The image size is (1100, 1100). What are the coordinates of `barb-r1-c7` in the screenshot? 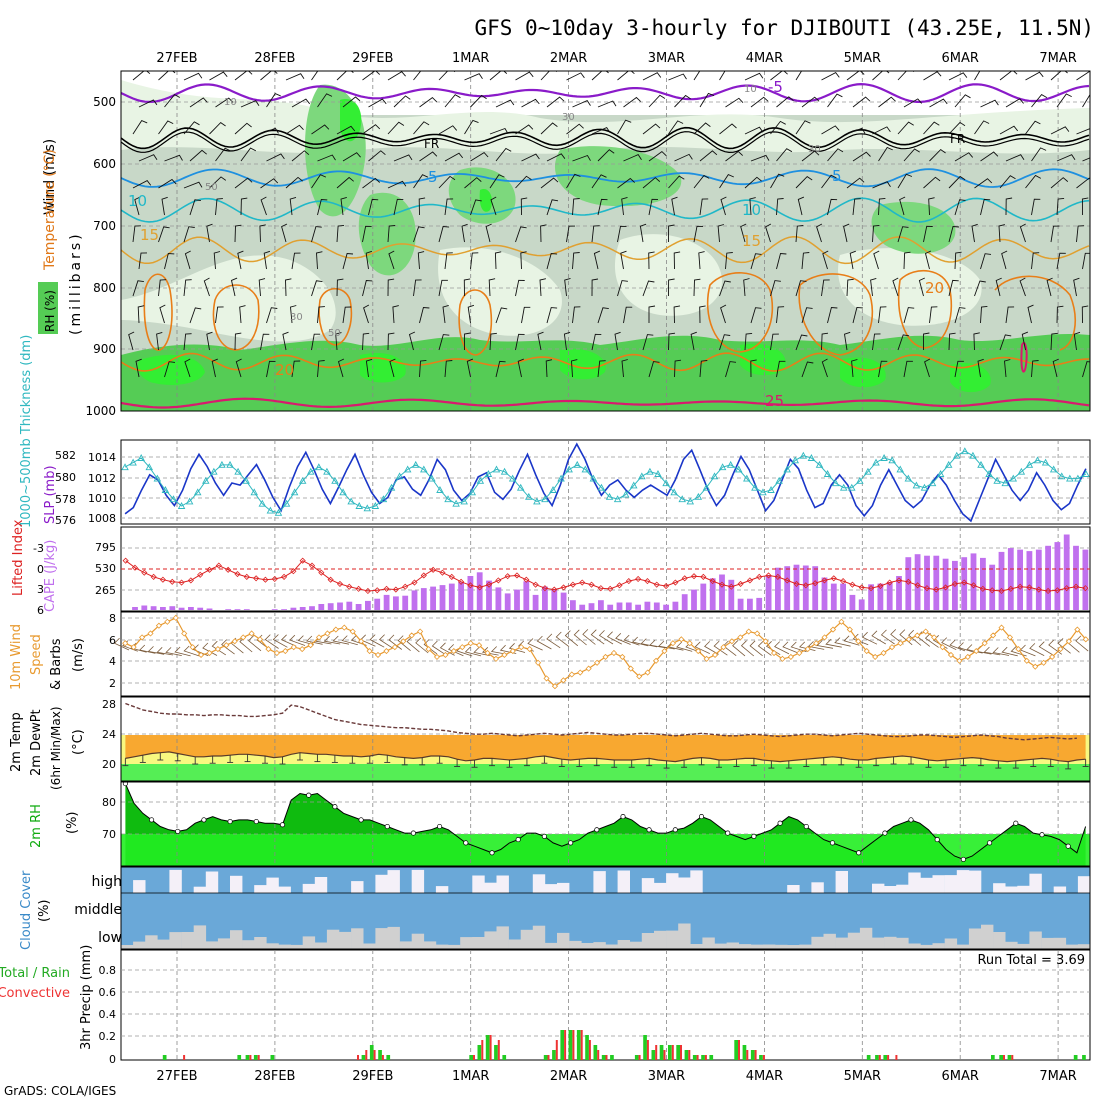 It's located at (325, 100).